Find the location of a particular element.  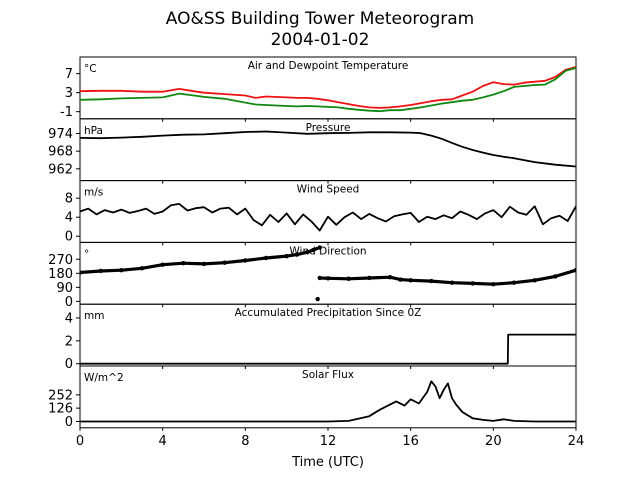

panel-1: 962 968 974 Pressure hPa is located at coordinates (312, 151).